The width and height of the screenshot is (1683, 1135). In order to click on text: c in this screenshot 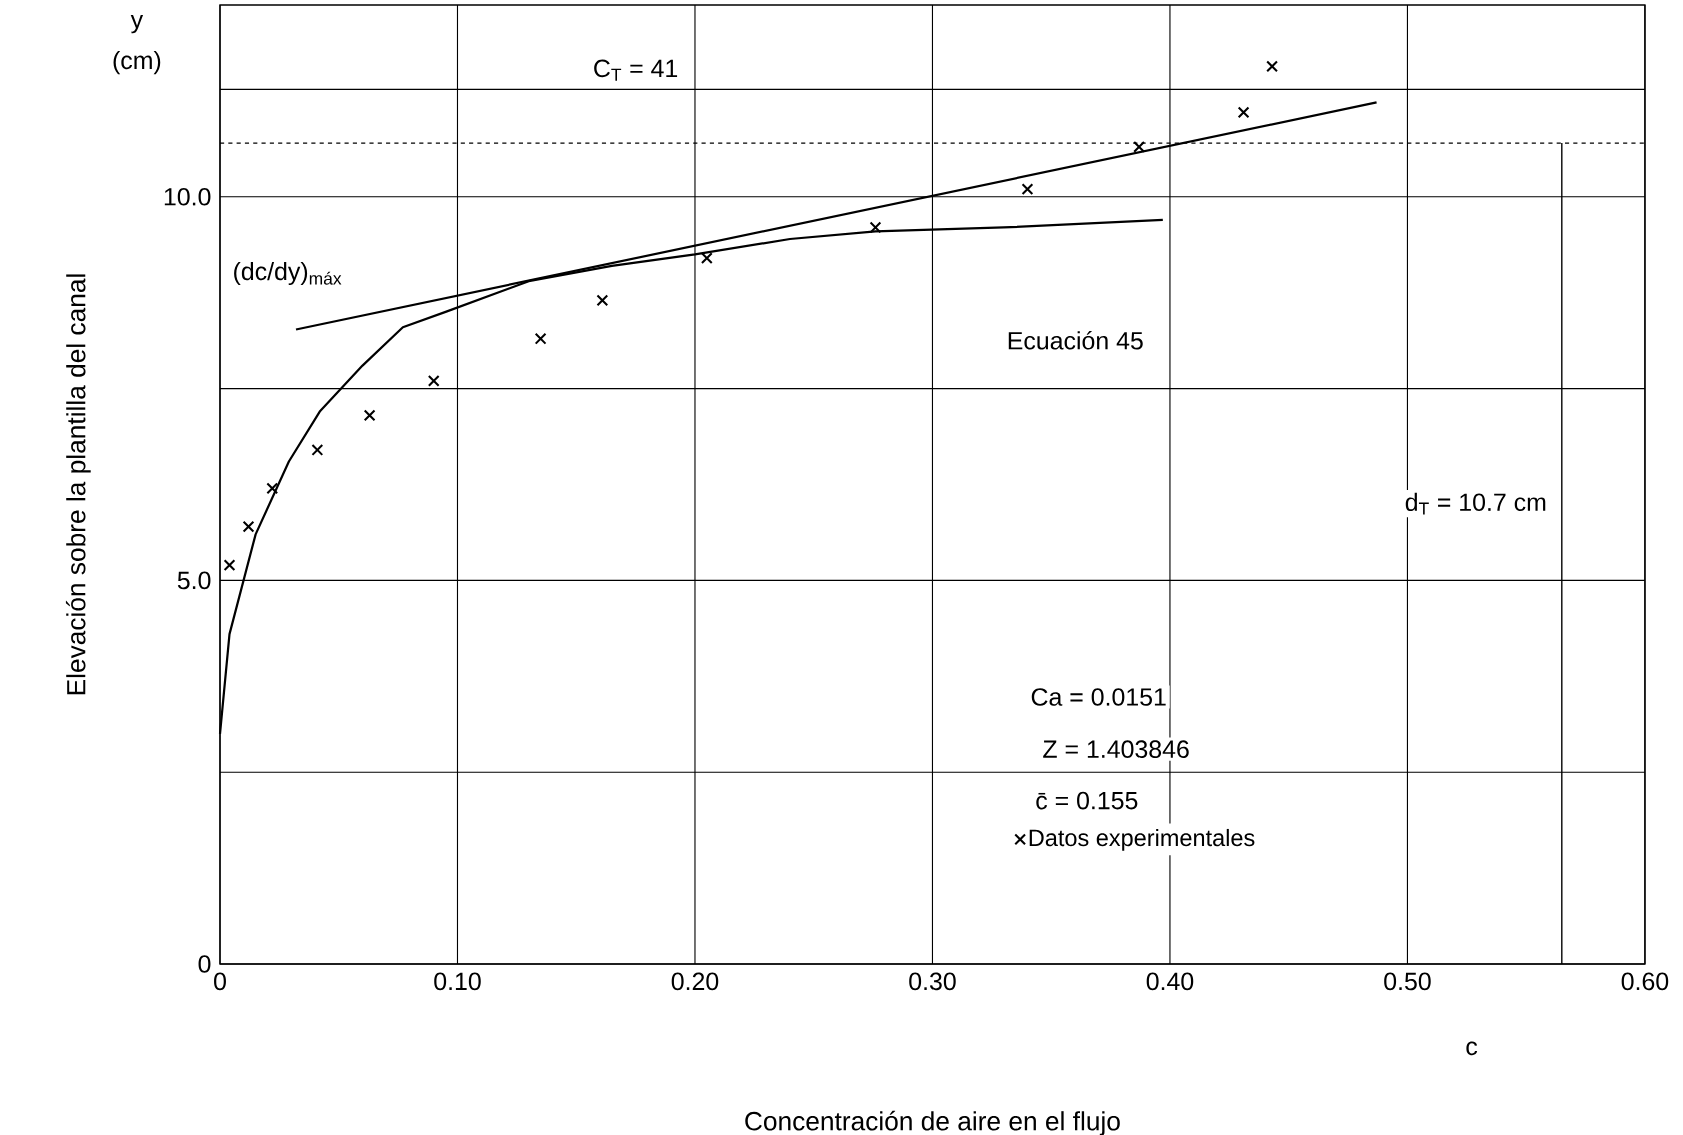, I will do `click(1472, 1048)`.